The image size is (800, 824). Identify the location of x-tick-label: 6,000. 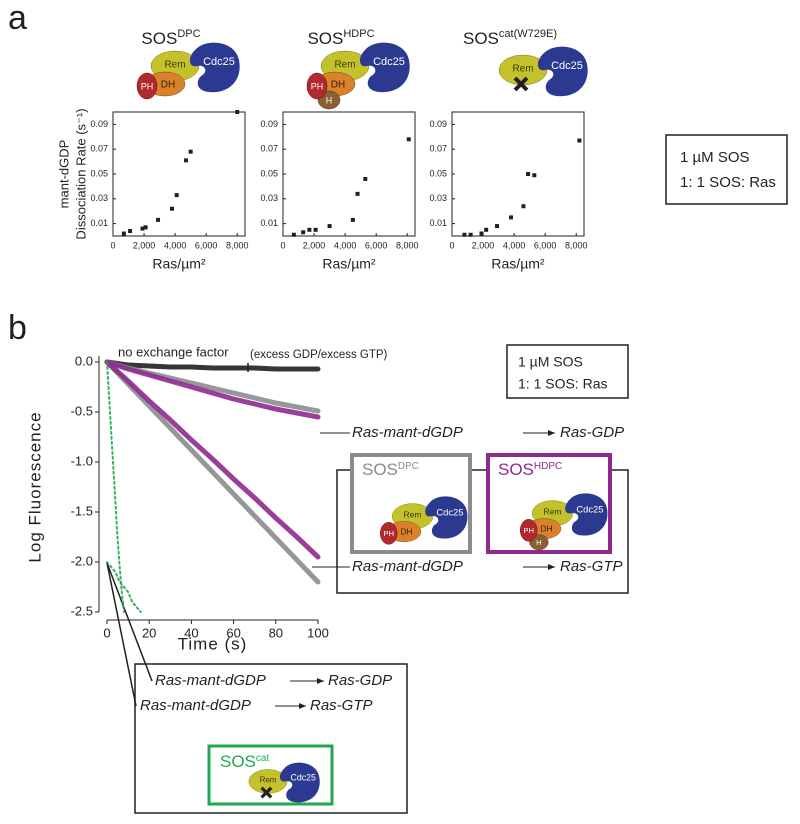
(206, 245).